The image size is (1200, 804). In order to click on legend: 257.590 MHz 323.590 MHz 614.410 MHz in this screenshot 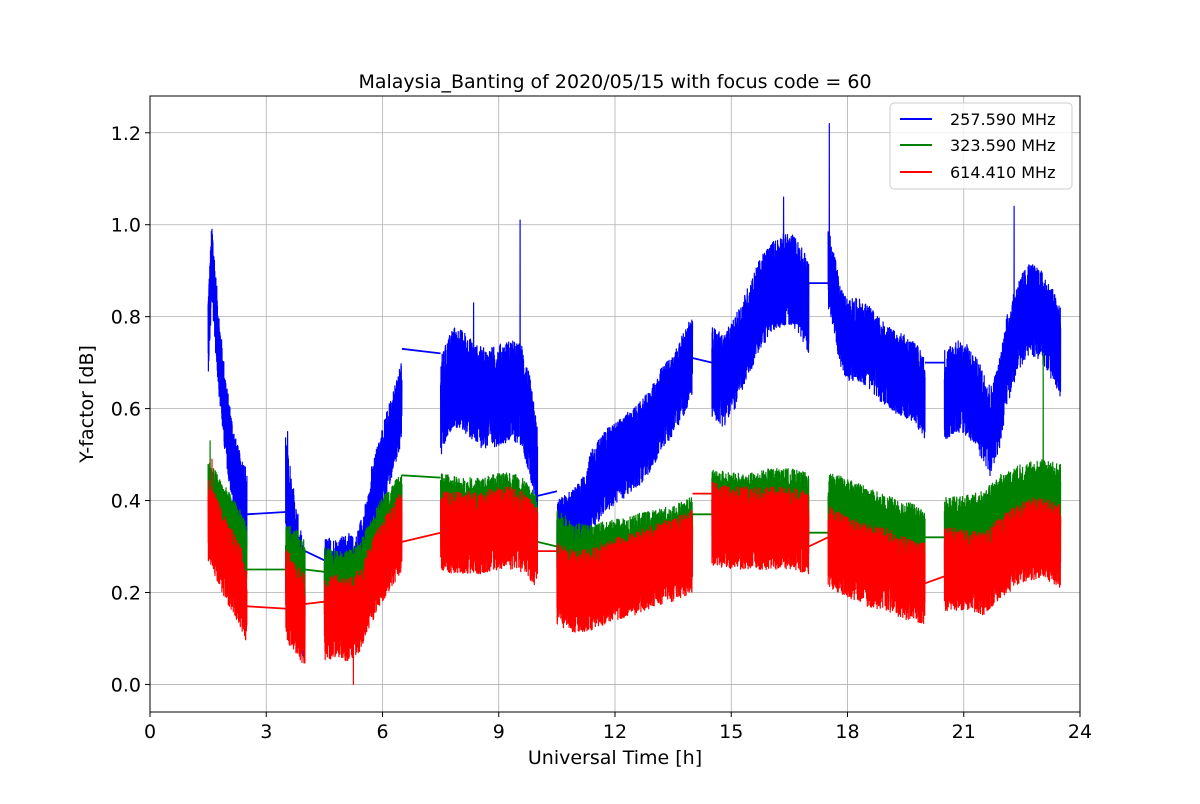, I will do `click(981, 146)`.